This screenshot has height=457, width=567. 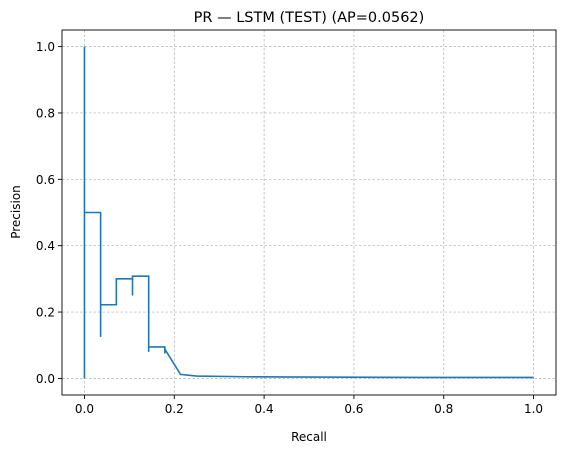 I want to click on y-tick-label: 0.4, so click(x=45, y=246).